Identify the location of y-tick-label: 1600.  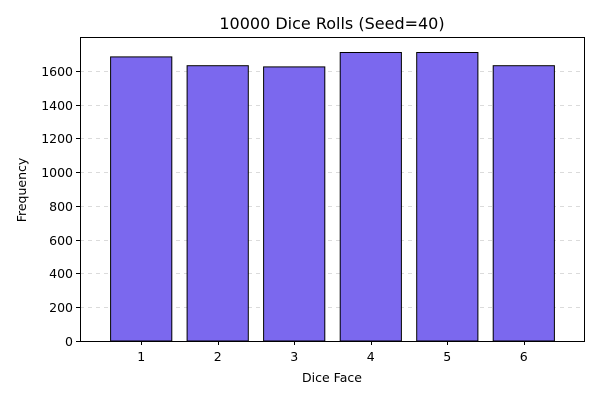
(57, 71).